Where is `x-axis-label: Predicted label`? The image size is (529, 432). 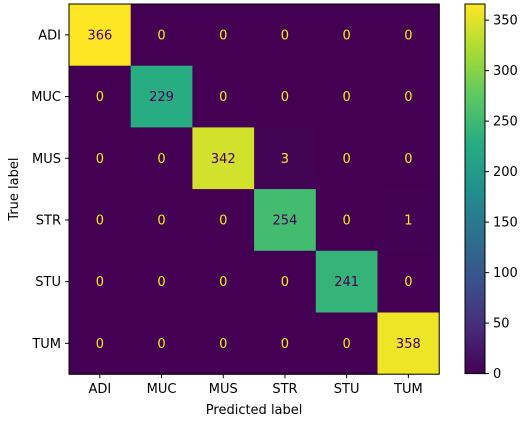
x-axis-label: Predicted label is located at coordinates (254, 410).